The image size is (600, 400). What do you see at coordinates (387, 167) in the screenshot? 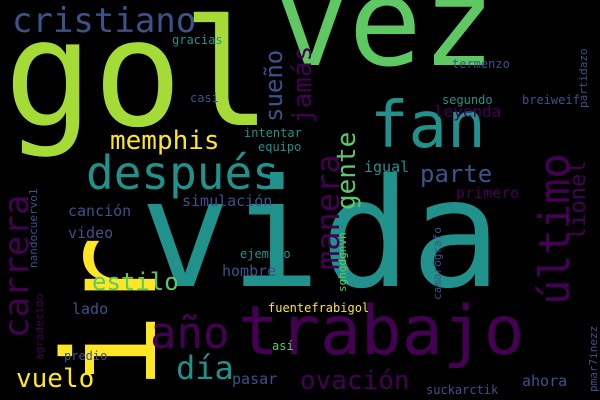
I see `word-igual: igual` at bounding box center [387, 167].